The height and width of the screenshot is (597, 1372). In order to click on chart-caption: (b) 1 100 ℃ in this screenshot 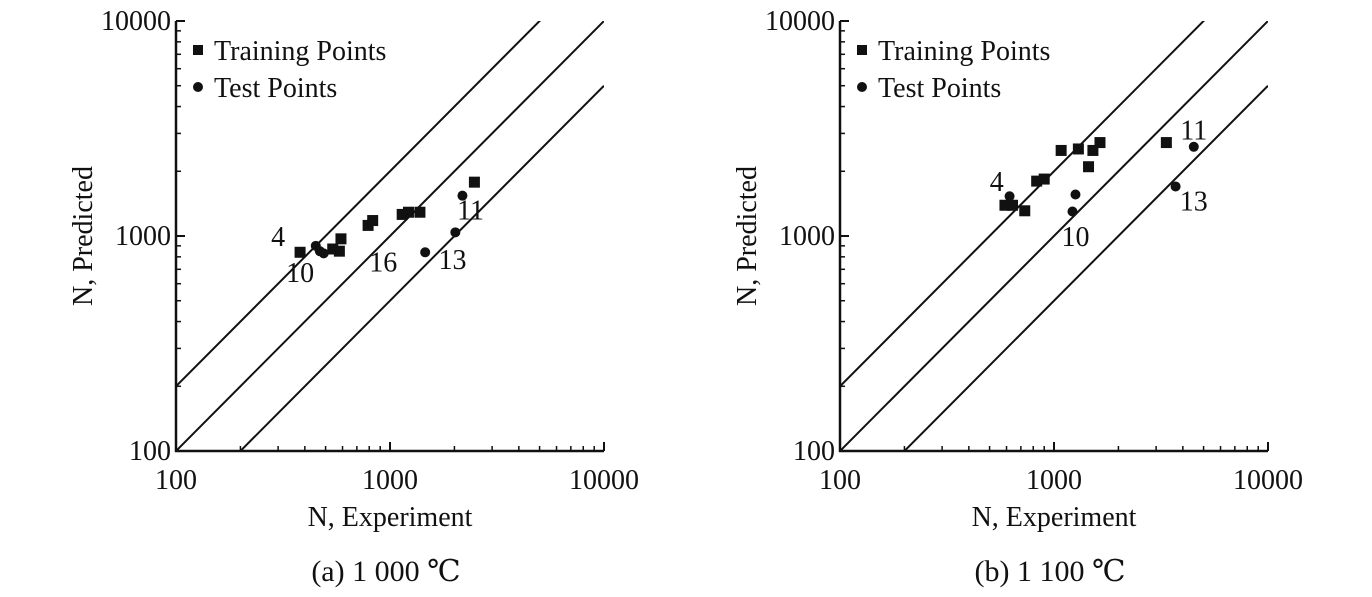, I will do `click(1049, 571)`.